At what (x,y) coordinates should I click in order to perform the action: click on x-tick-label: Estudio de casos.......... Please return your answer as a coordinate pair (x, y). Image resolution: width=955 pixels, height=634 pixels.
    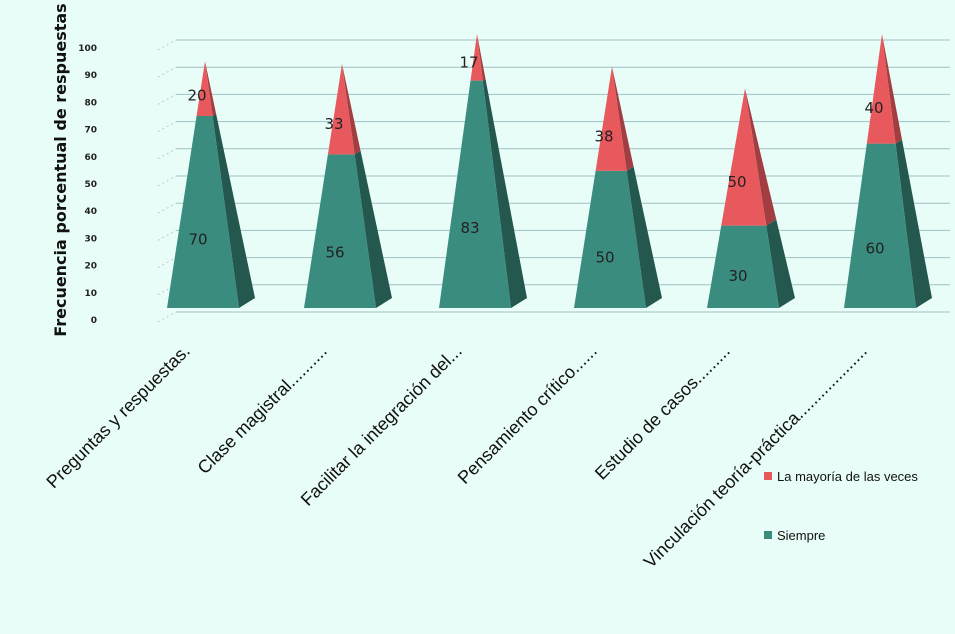
    Looking at the image, I should click on (662, 412).